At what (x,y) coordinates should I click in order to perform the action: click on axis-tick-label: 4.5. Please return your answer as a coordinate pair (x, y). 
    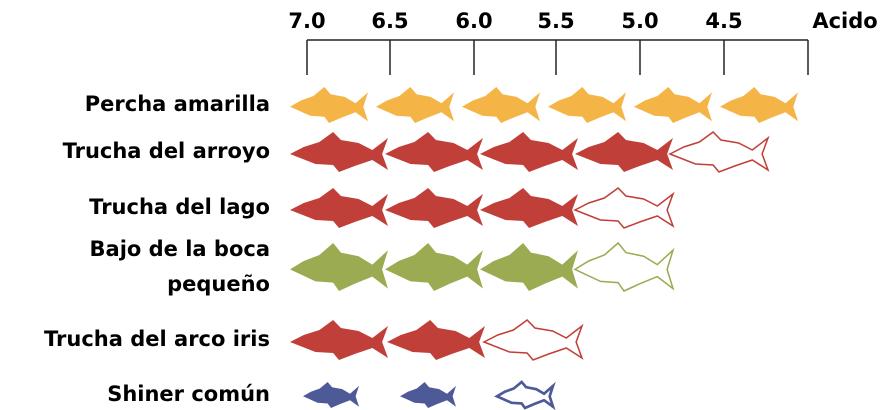
    Looking at the image, I should click on (723, 21).